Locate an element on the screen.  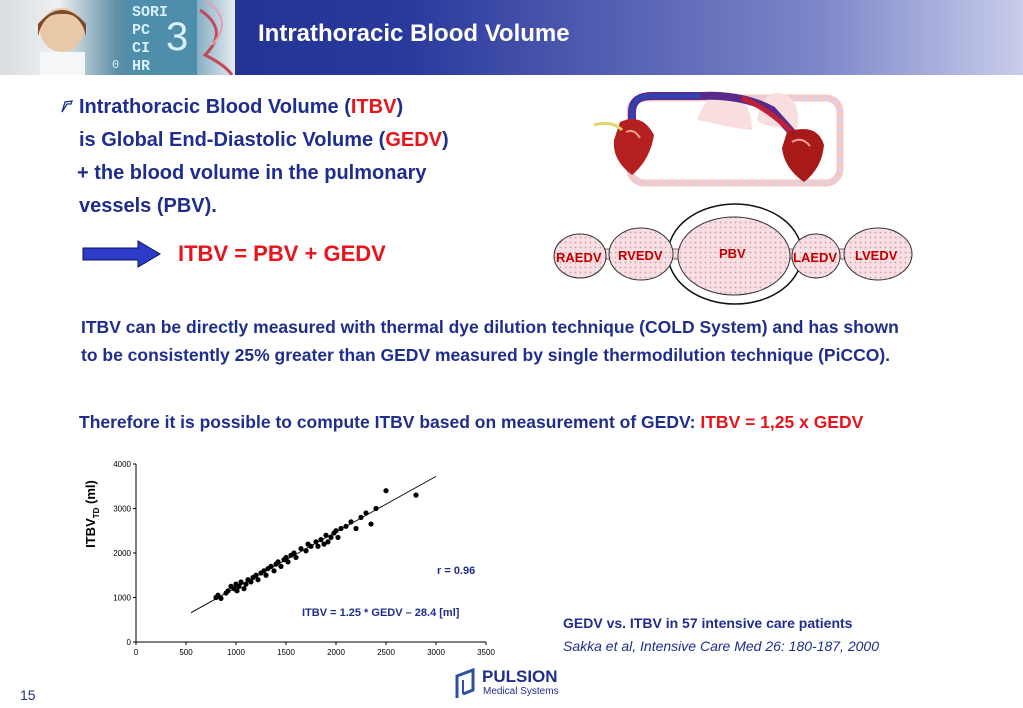
x-tick-label: 1500 is located at coordinates (286, 652).